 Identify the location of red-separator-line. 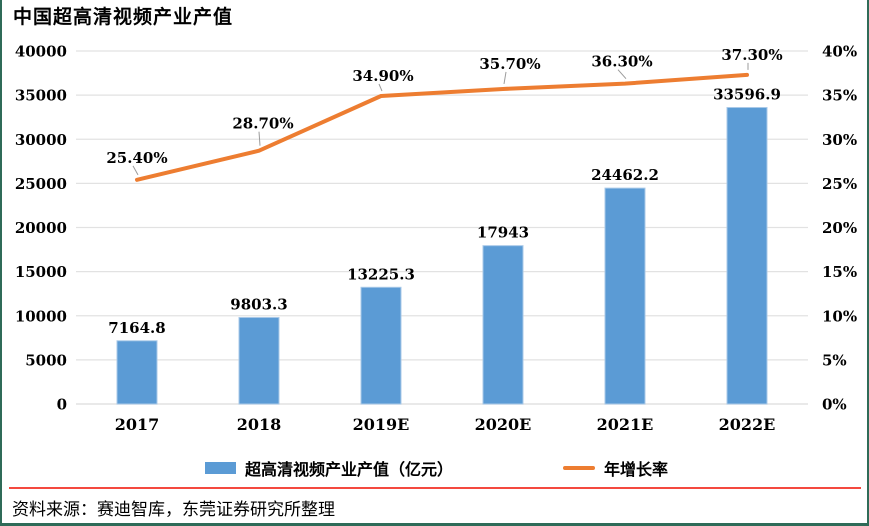
(435, 488).